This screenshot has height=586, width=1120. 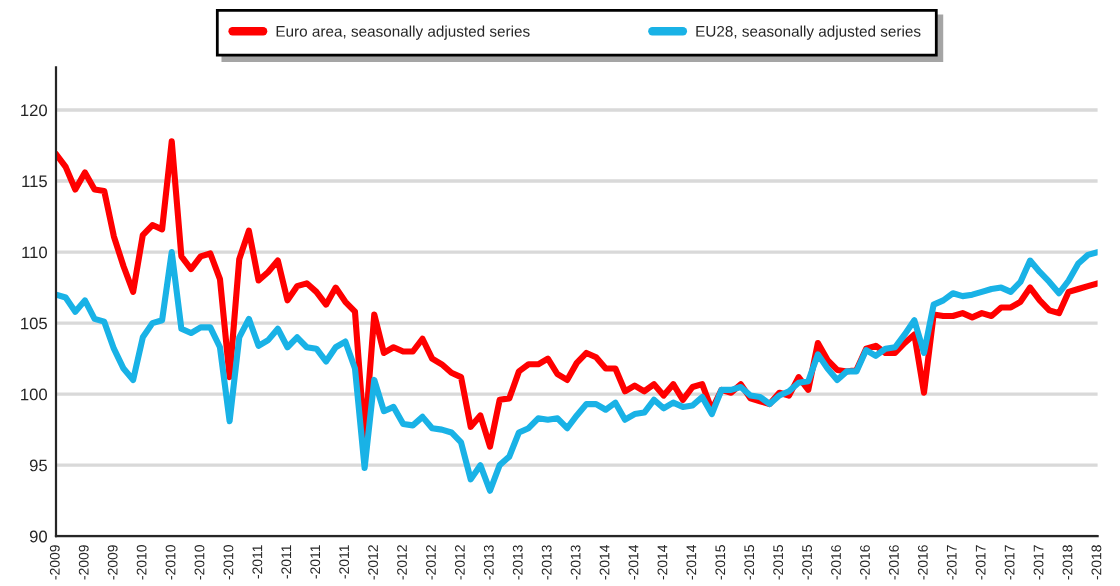 What do you see at coordinates (34, 110) in the screenshot?
I see `y-tick-label: 120` at bounding box center [34, 110].